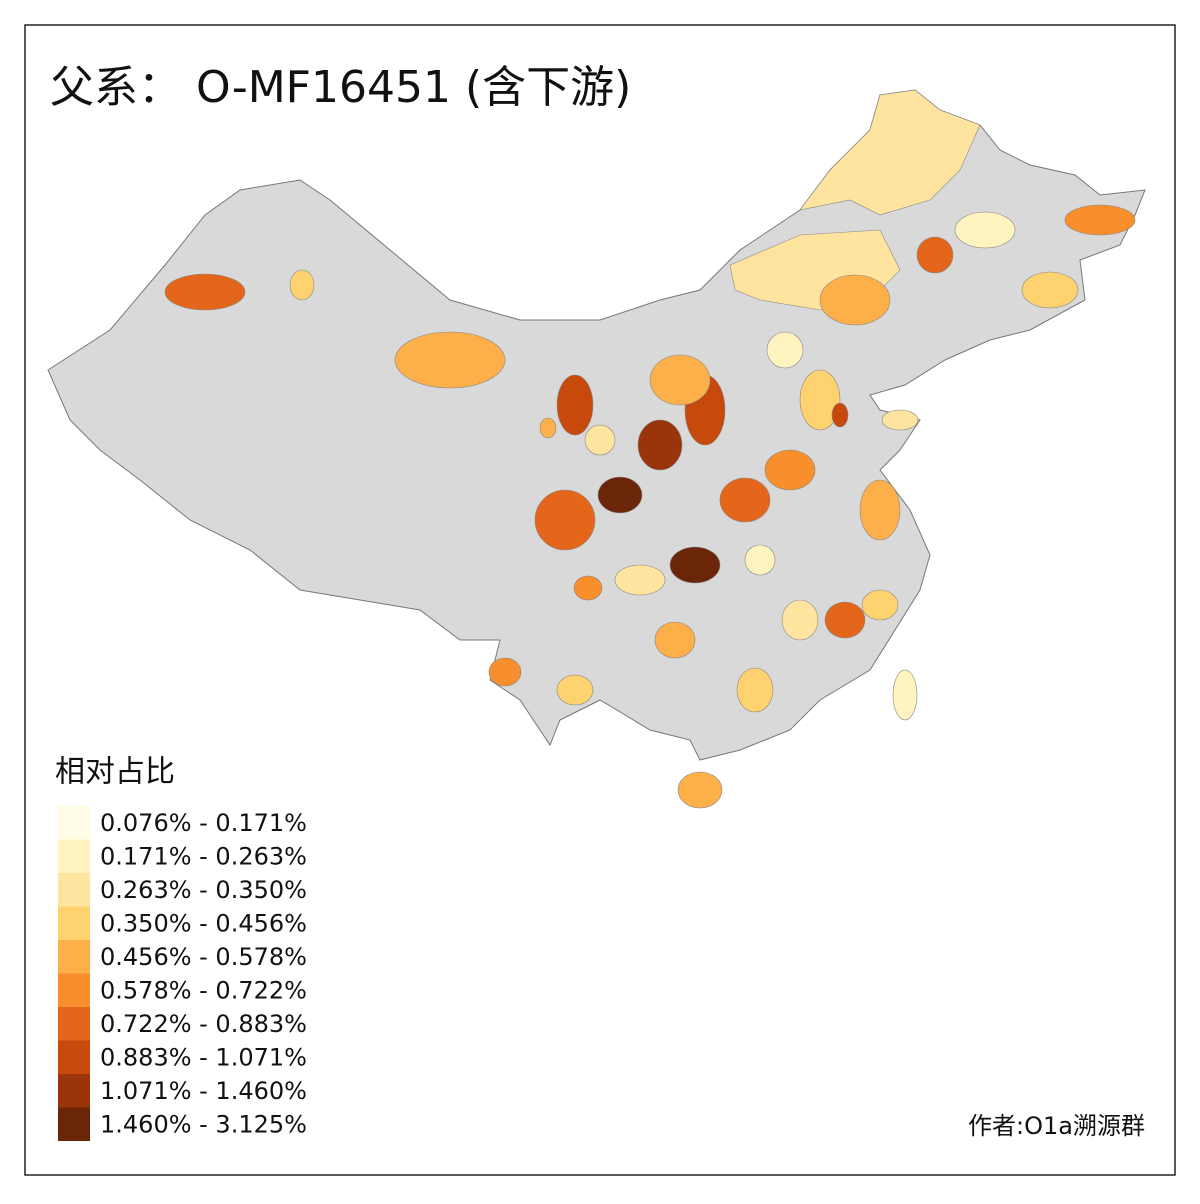  I want to click on legend-label: 0.722% - 0.883%, so click(203, 1024).